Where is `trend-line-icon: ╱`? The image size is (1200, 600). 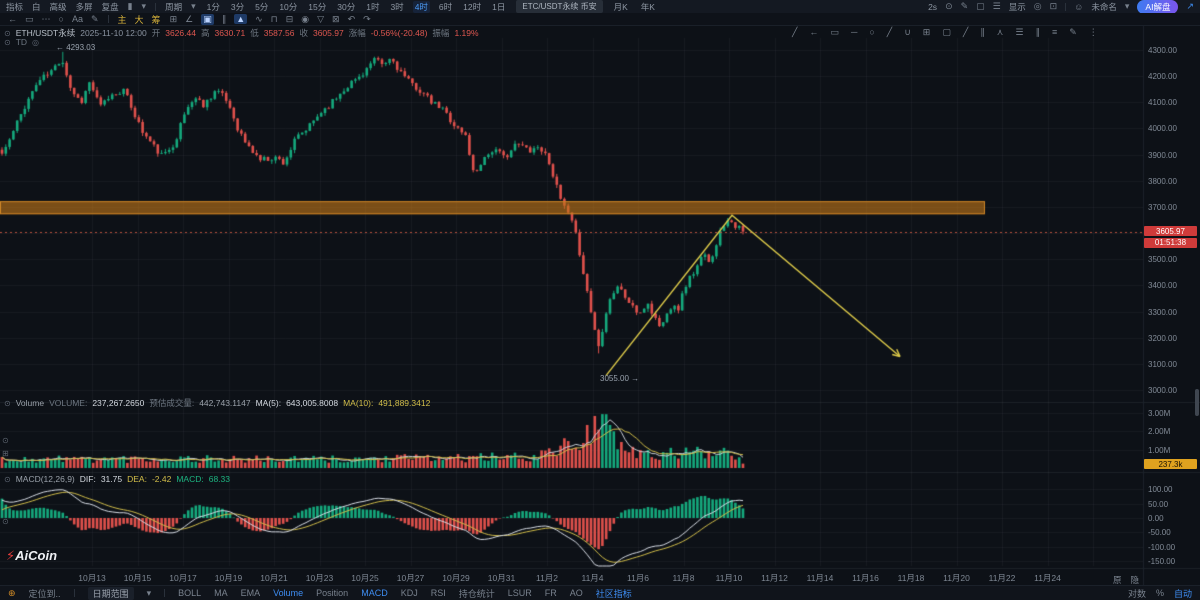
trend-line-icon: ╱ is located at coordinates (795, 32).